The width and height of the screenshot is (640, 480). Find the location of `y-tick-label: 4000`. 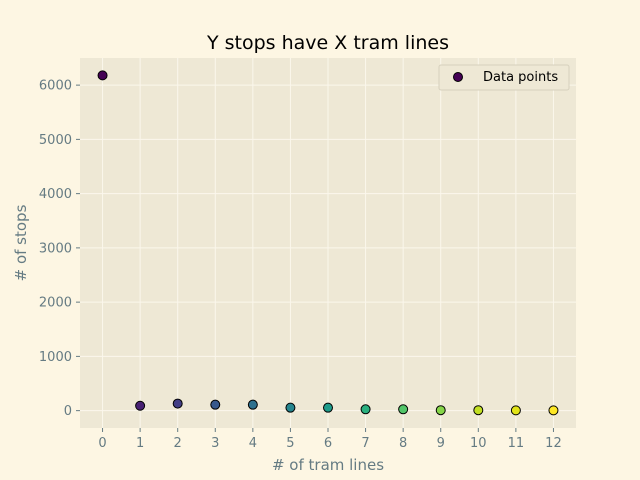

y-tick-label: 4000 is located at coordinates (55, 194).